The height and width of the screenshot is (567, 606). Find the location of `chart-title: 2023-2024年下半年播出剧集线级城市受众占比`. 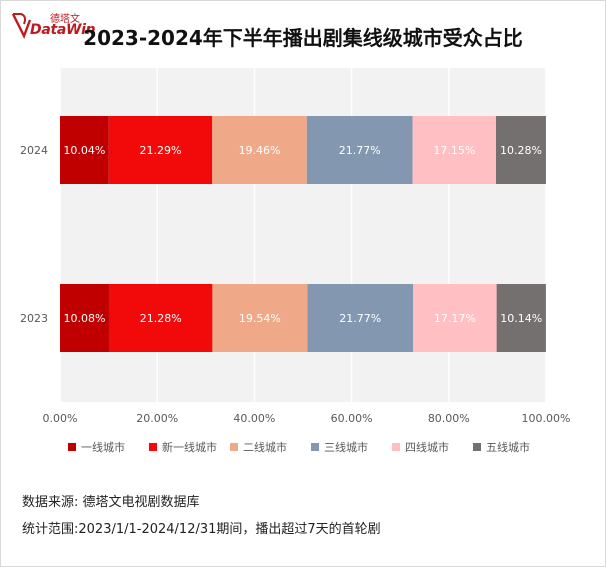

chart-title: 2023-2024年下半年播出剧集线级城市受众占比 is located at coordinates (303, 38).